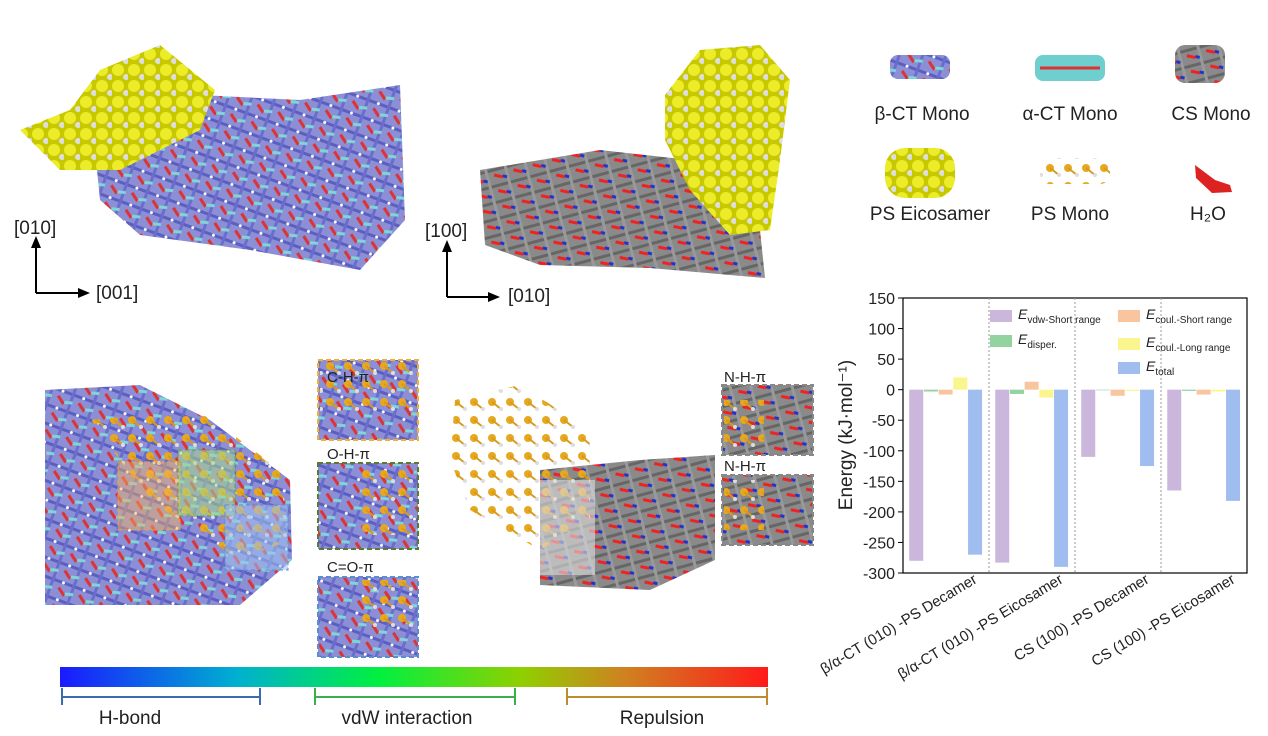 The width and height of the screenshot is (1268, 736). What do you see at coordinates (130, 718) in the screenshot?
I see `colorbar-label: H-bond` at bounding box center [130, 718].